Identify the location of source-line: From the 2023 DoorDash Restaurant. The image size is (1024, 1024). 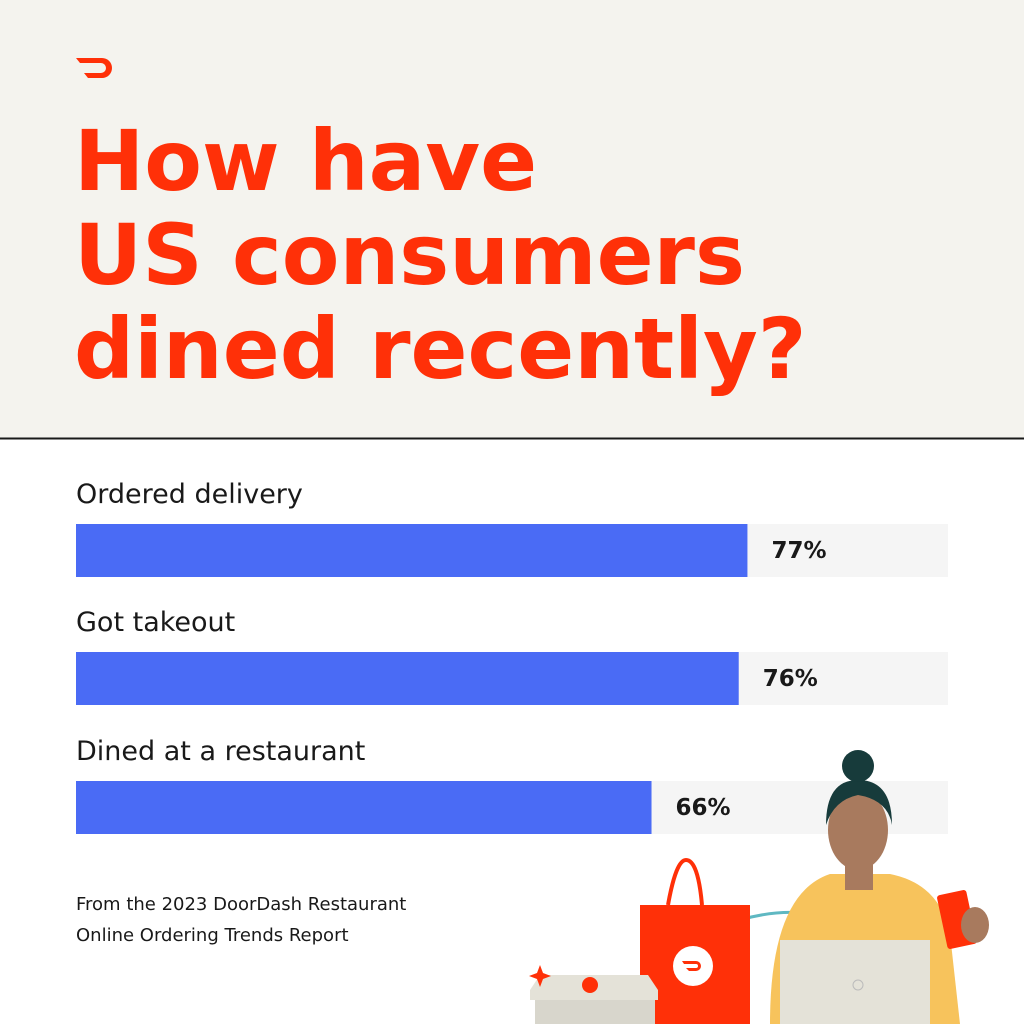
(241, 904).